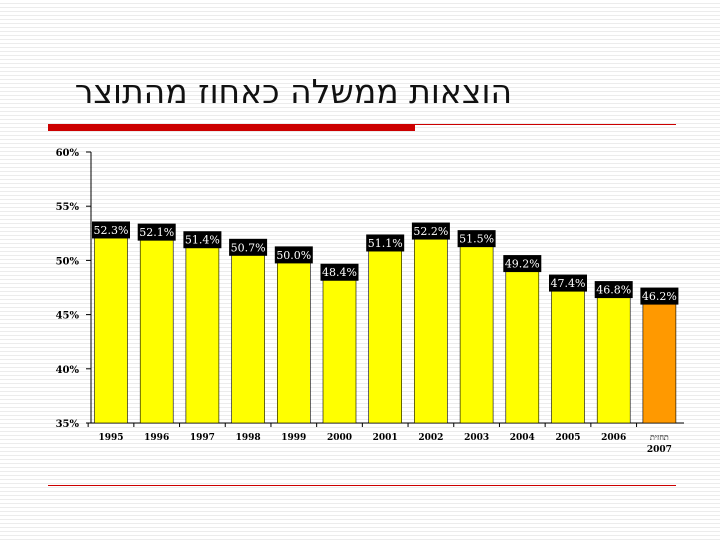 The image size is (720, 540). Describe the element at coordinates (567, 438) in the screenshot. I see `x-tick-label: 2005` at that location.